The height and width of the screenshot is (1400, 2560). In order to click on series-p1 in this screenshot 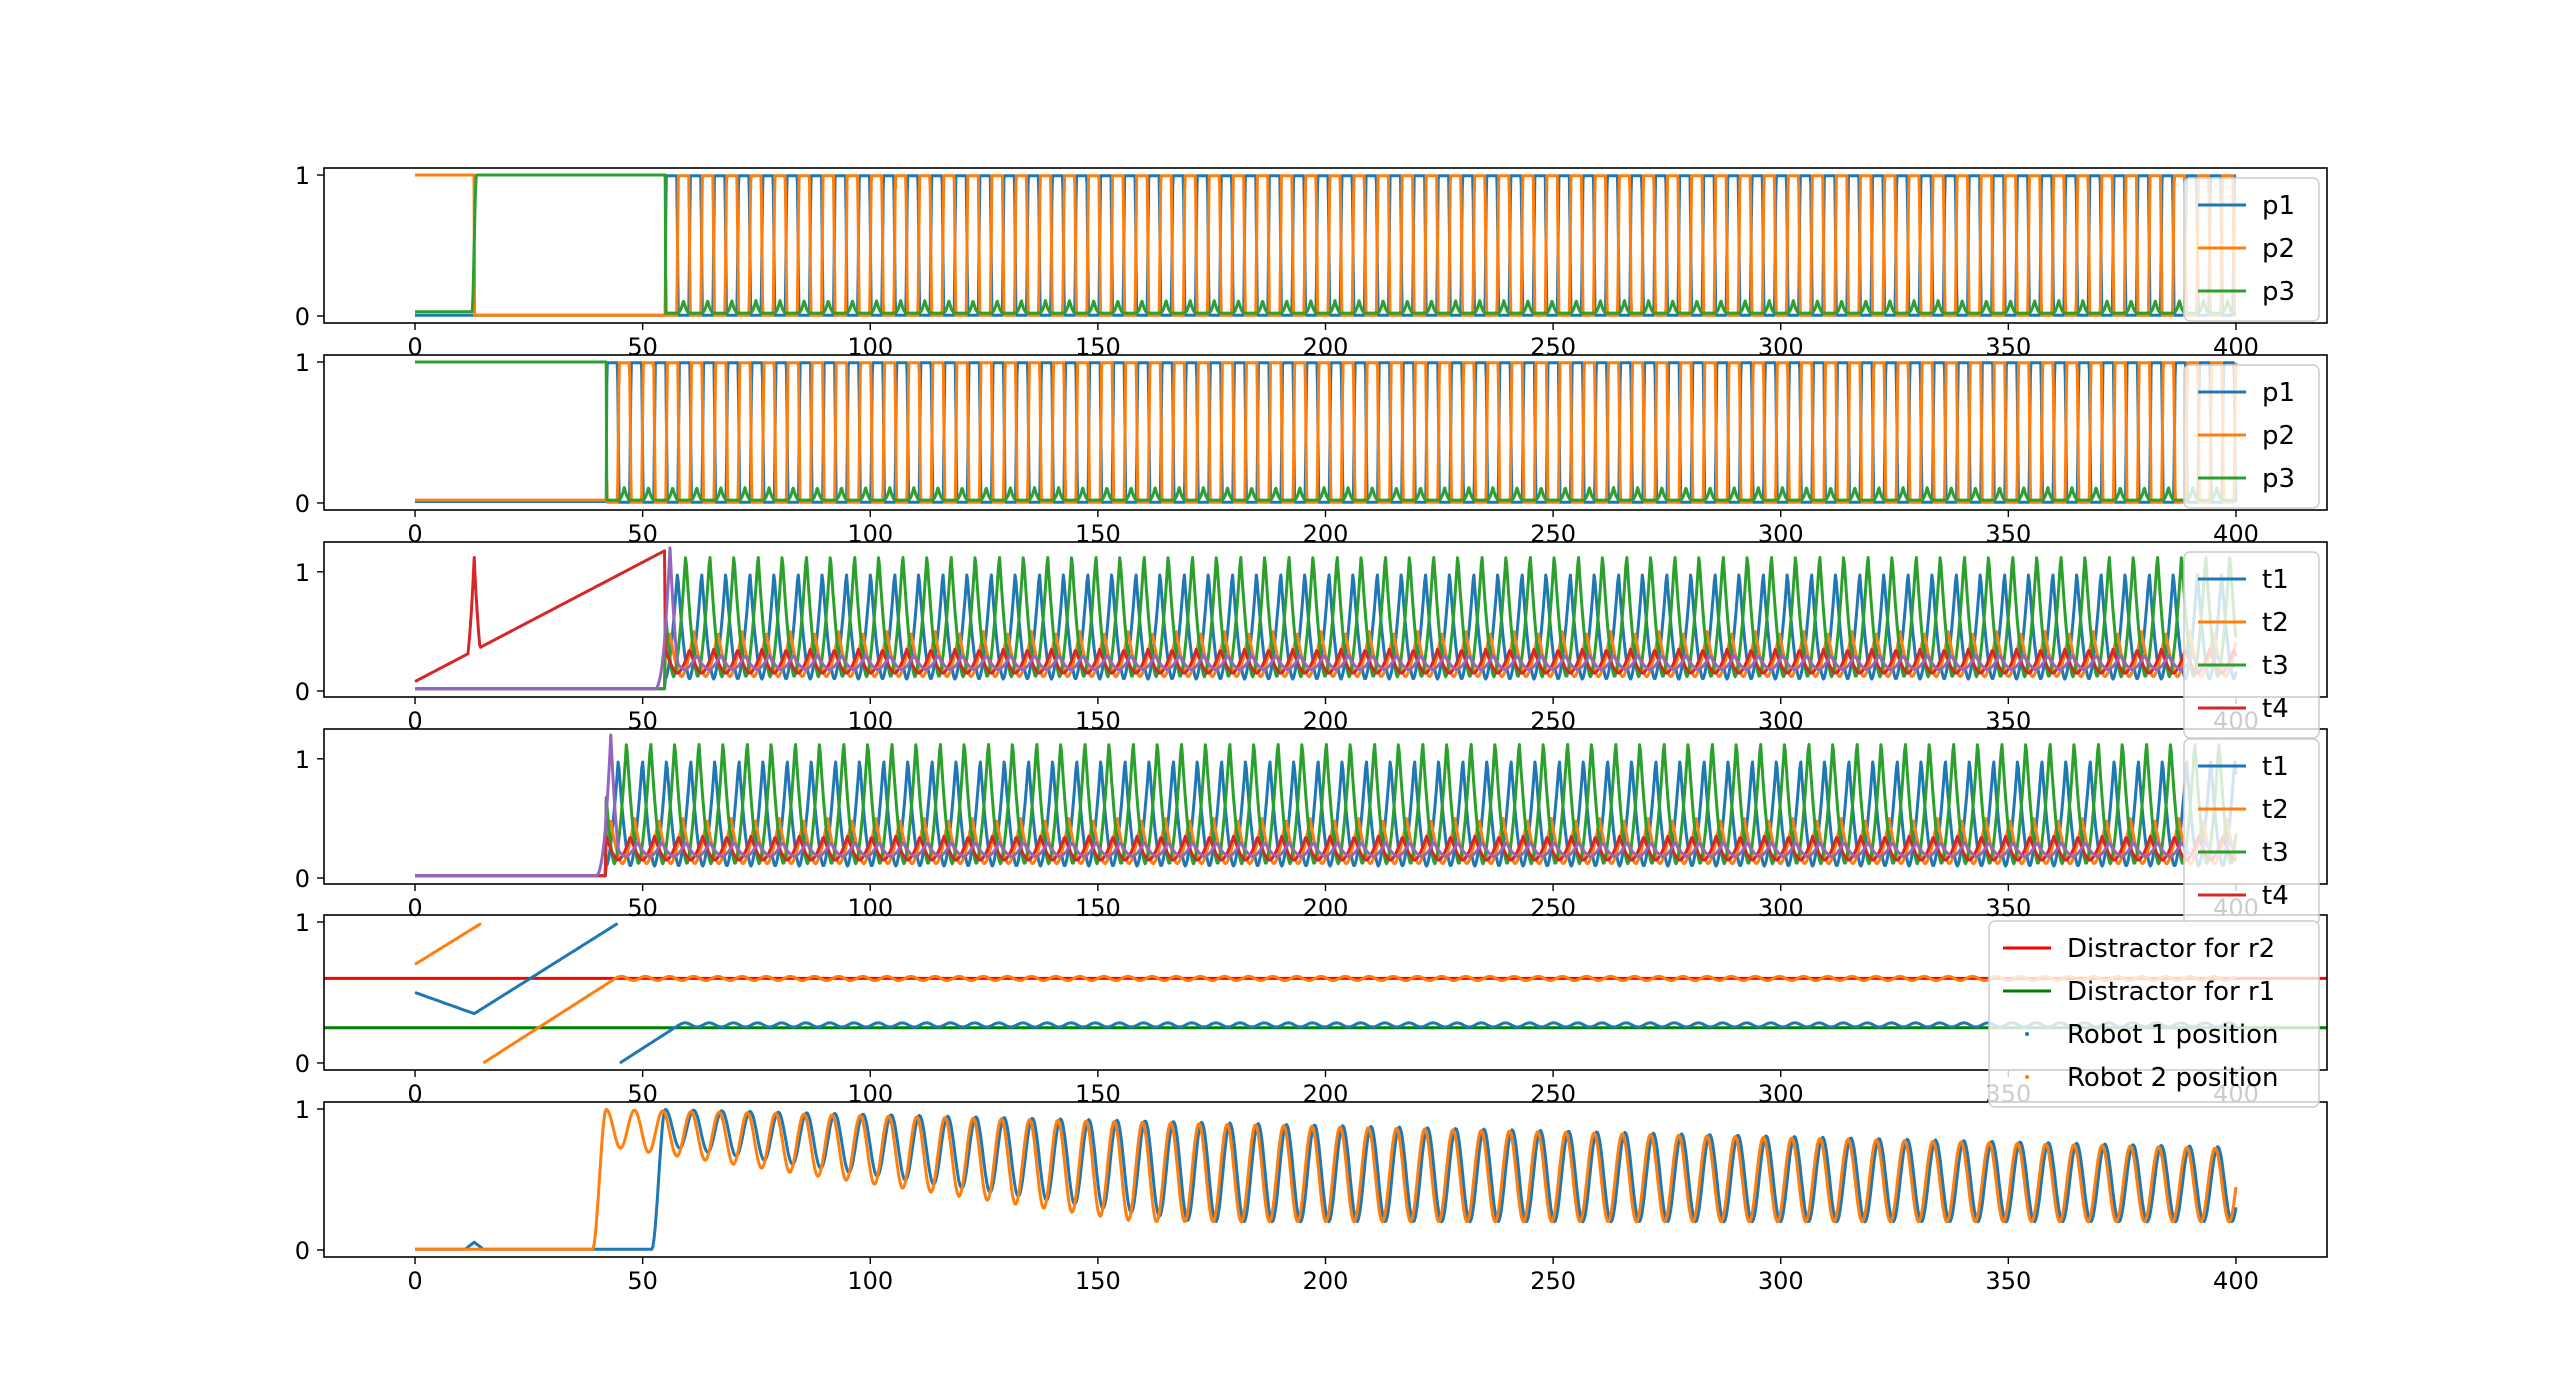, I will do `click(1326, 432)`.